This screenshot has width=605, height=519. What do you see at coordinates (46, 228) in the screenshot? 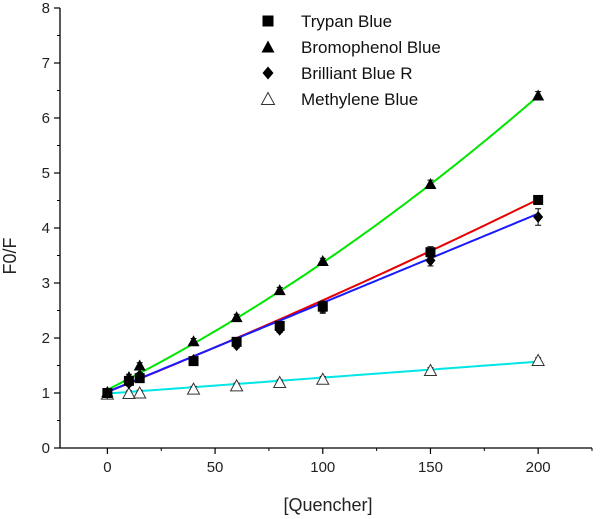
I see `y-tick-label: 4` at bounding box center [46, 228].